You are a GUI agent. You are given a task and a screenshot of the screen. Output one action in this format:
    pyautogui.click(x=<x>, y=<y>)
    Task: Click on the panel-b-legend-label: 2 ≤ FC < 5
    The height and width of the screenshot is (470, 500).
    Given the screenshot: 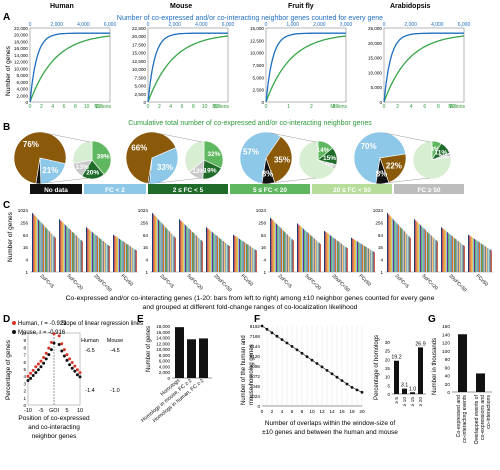 What is the action you would take?
    pyautogui.click(x=188, y=190)
    